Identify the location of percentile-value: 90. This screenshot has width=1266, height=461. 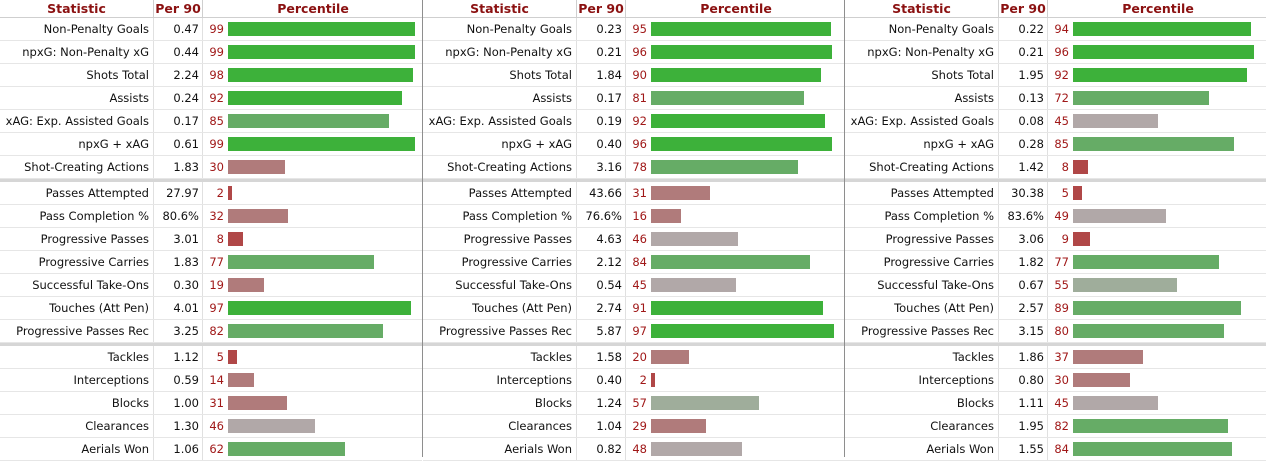
(637, 75).